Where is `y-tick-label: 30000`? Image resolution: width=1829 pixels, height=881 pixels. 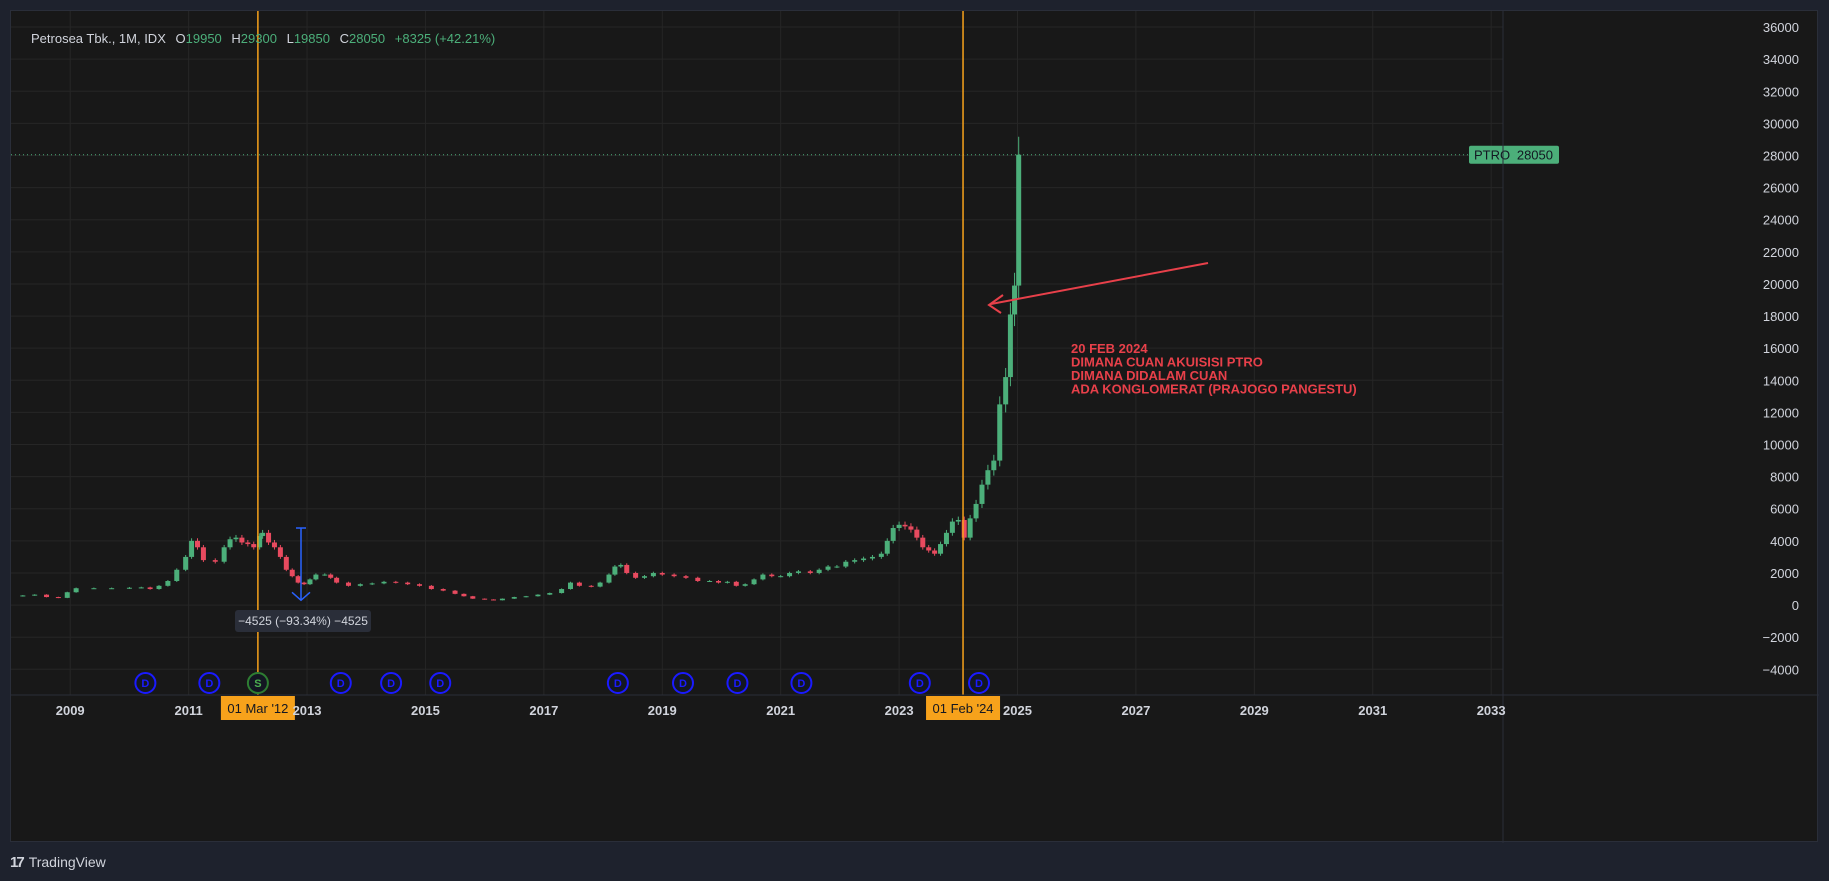
y-tick-label: 30000 is located at coordinates (1781, 123).